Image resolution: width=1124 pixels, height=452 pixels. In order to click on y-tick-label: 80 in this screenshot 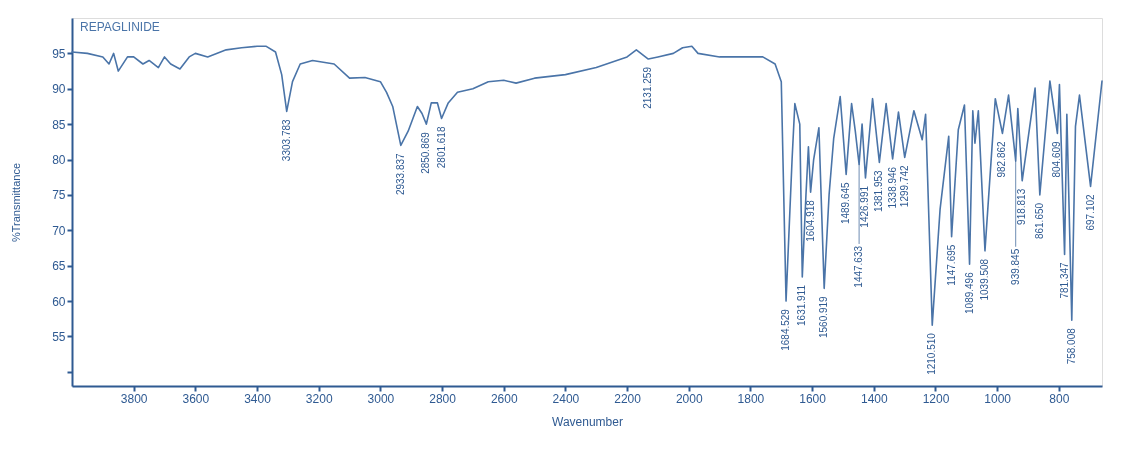, I will do `click(59, 160)`.